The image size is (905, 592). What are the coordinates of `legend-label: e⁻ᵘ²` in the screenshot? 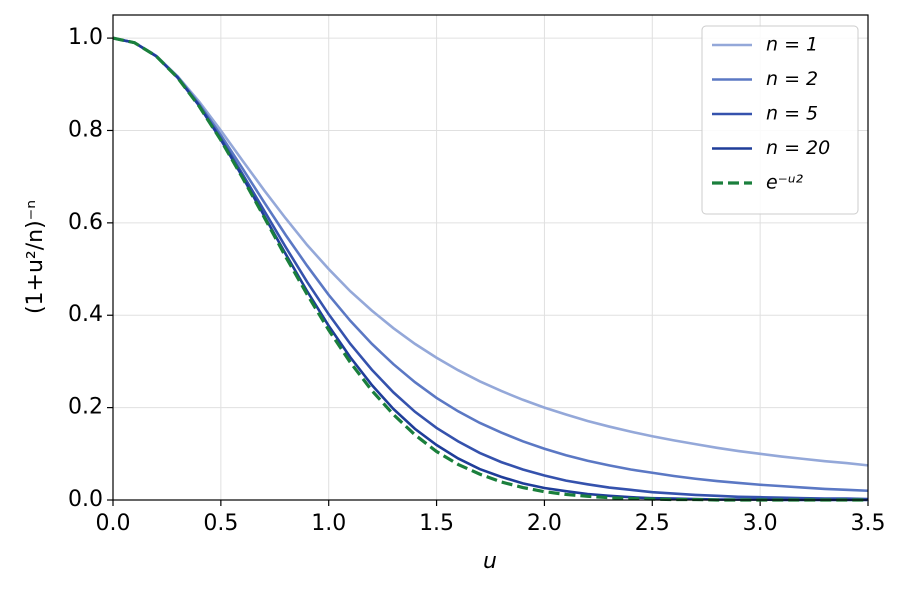 It's located at (784, 183).